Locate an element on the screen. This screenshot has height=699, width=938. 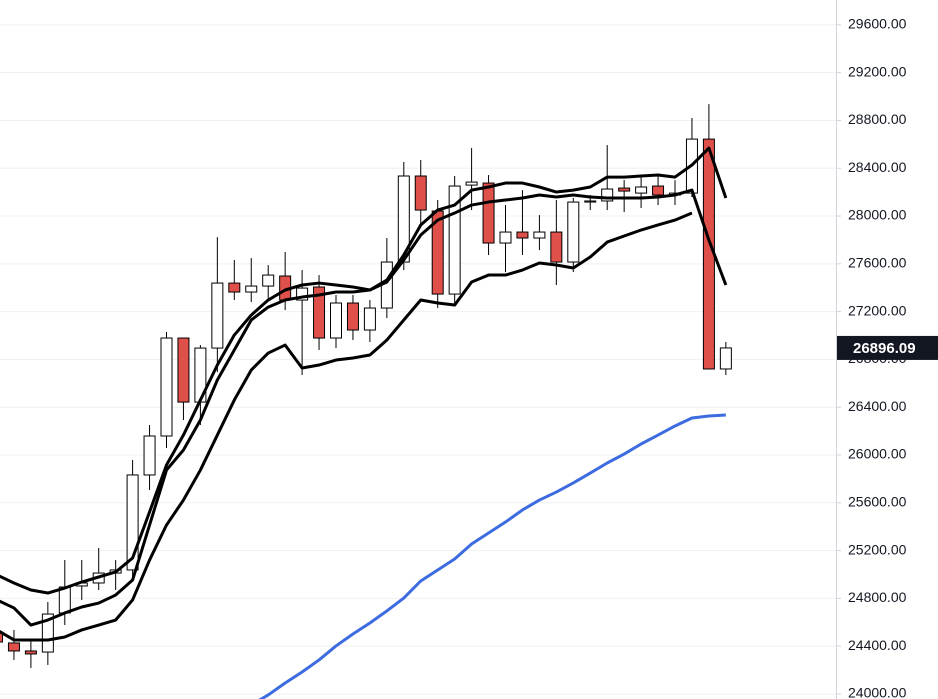
y-tick-label: 24800.00 is located at coordinates (877, 597).